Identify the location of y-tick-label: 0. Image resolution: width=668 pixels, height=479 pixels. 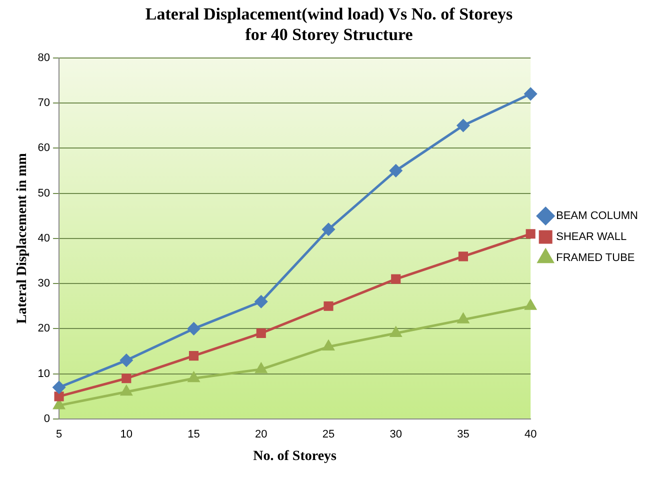
(47, 419).